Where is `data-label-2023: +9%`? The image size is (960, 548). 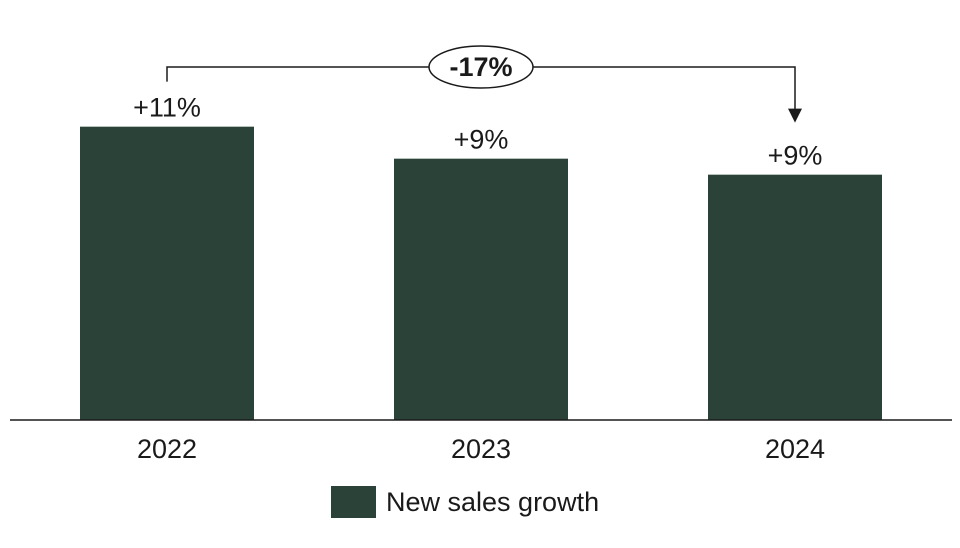
data-label-2023: +9% is located at coordinates (481, 140).